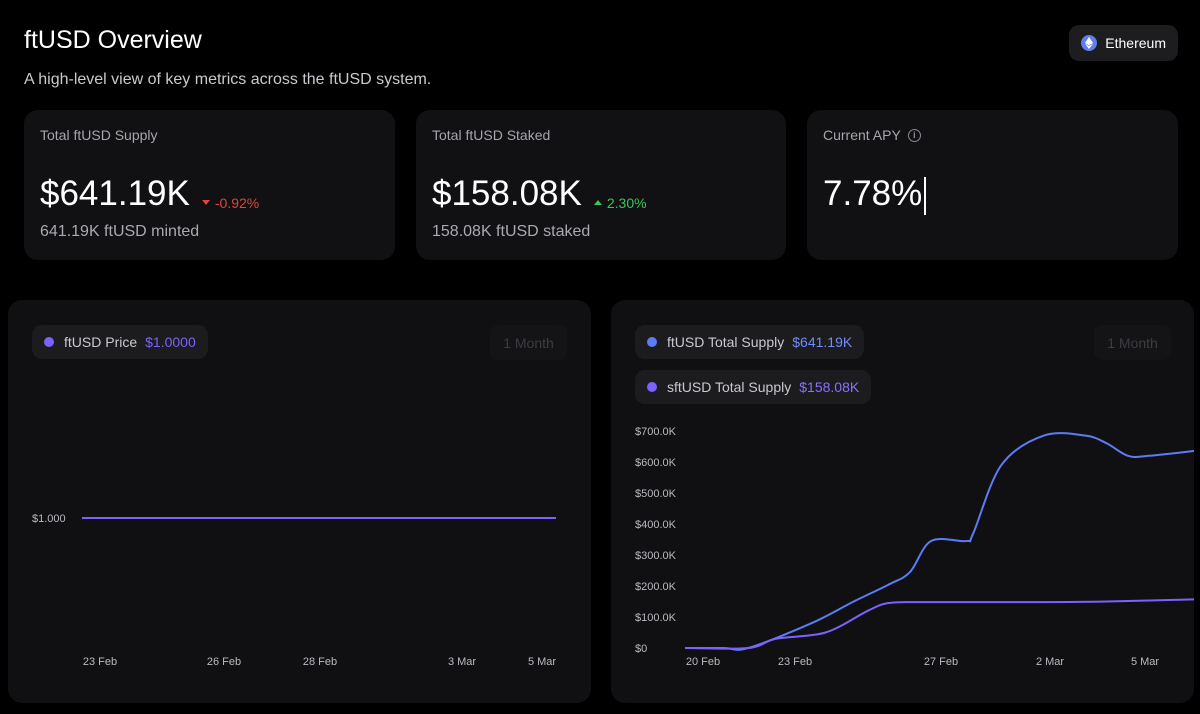 This screenshot has height=714, width=1200. Describe the element at coordinates (656, 494) in the screenshot. I see `y-tick-label: $500.0K` at that location.